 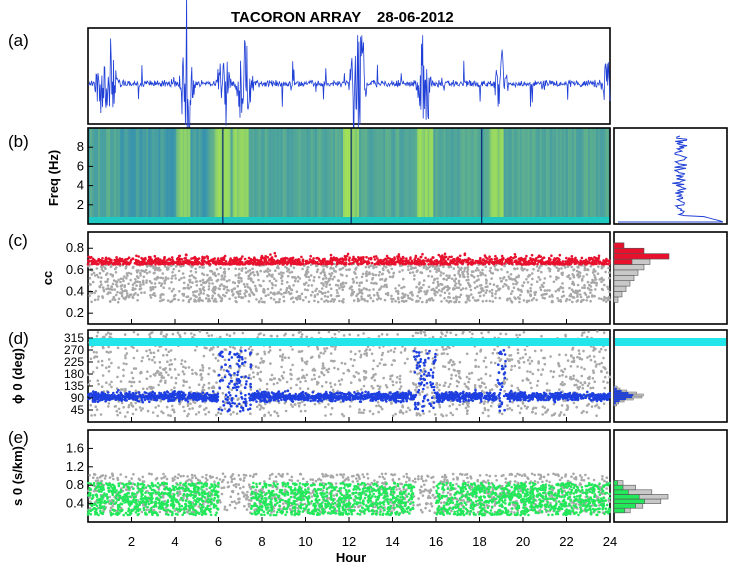 What do you see at coordinates (624, 278) in the screenshot?
I see `cc-histogram-bar-gray` at bounding box center [624, 278].